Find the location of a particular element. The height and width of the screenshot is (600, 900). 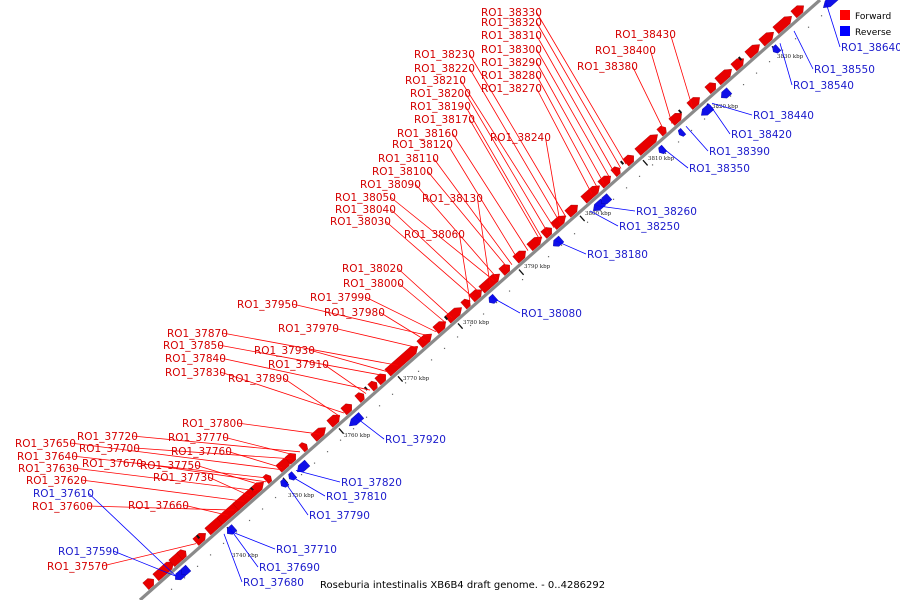

forward-gene-label: RO1_38050 is located at coordinates (365, 198).